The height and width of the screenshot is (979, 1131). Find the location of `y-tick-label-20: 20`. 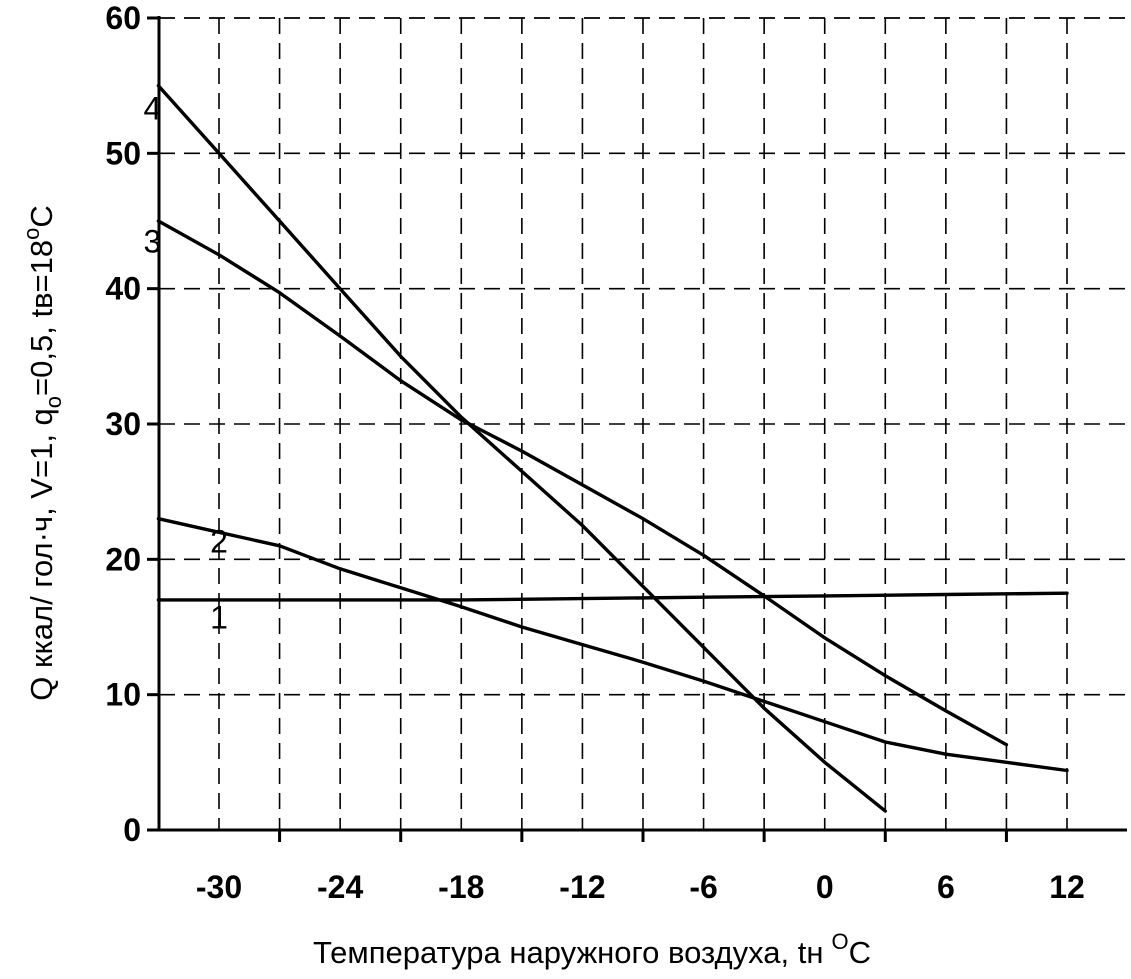

y-tick-label-20: 20 is located at coordinates (123, 559).